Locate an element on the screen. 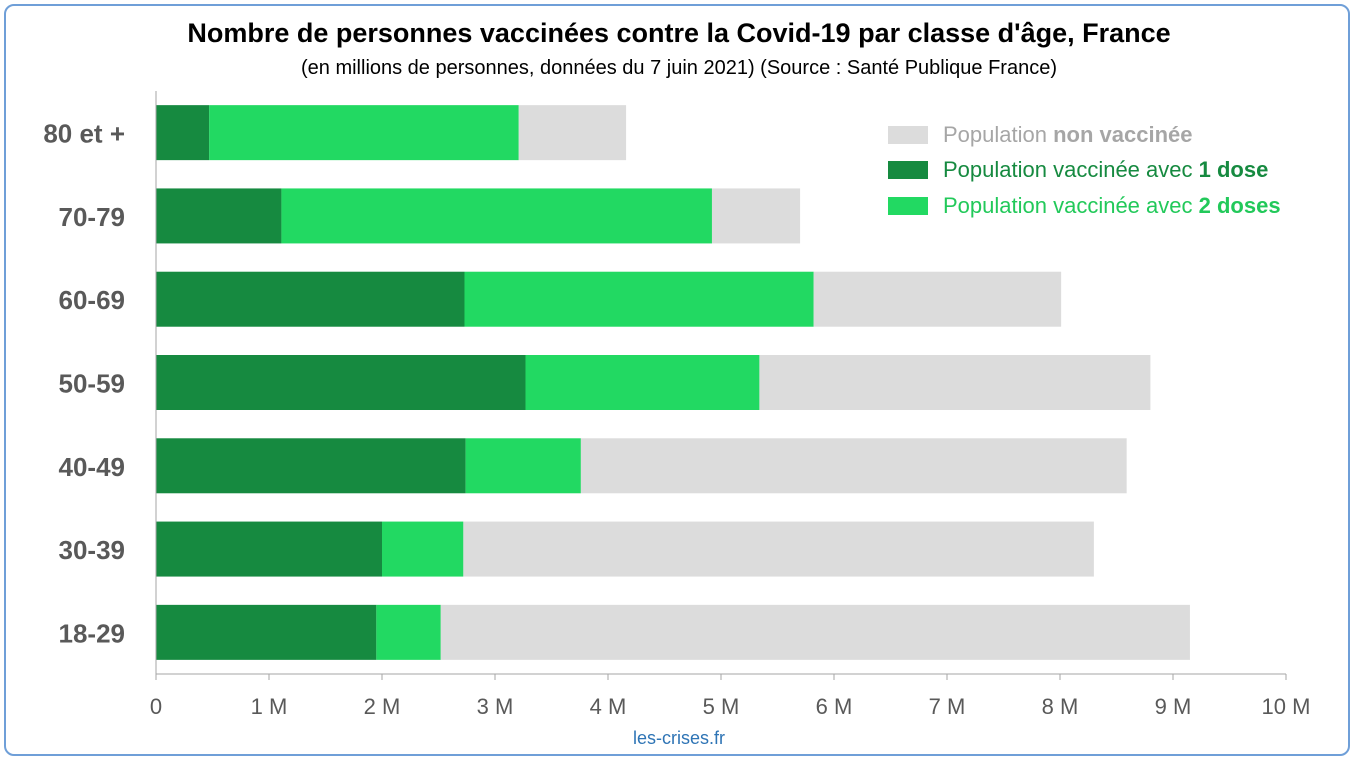 This screenshot has height=764, width=1358. x-tick-label: 7 M is located at coordinates (947, 706).